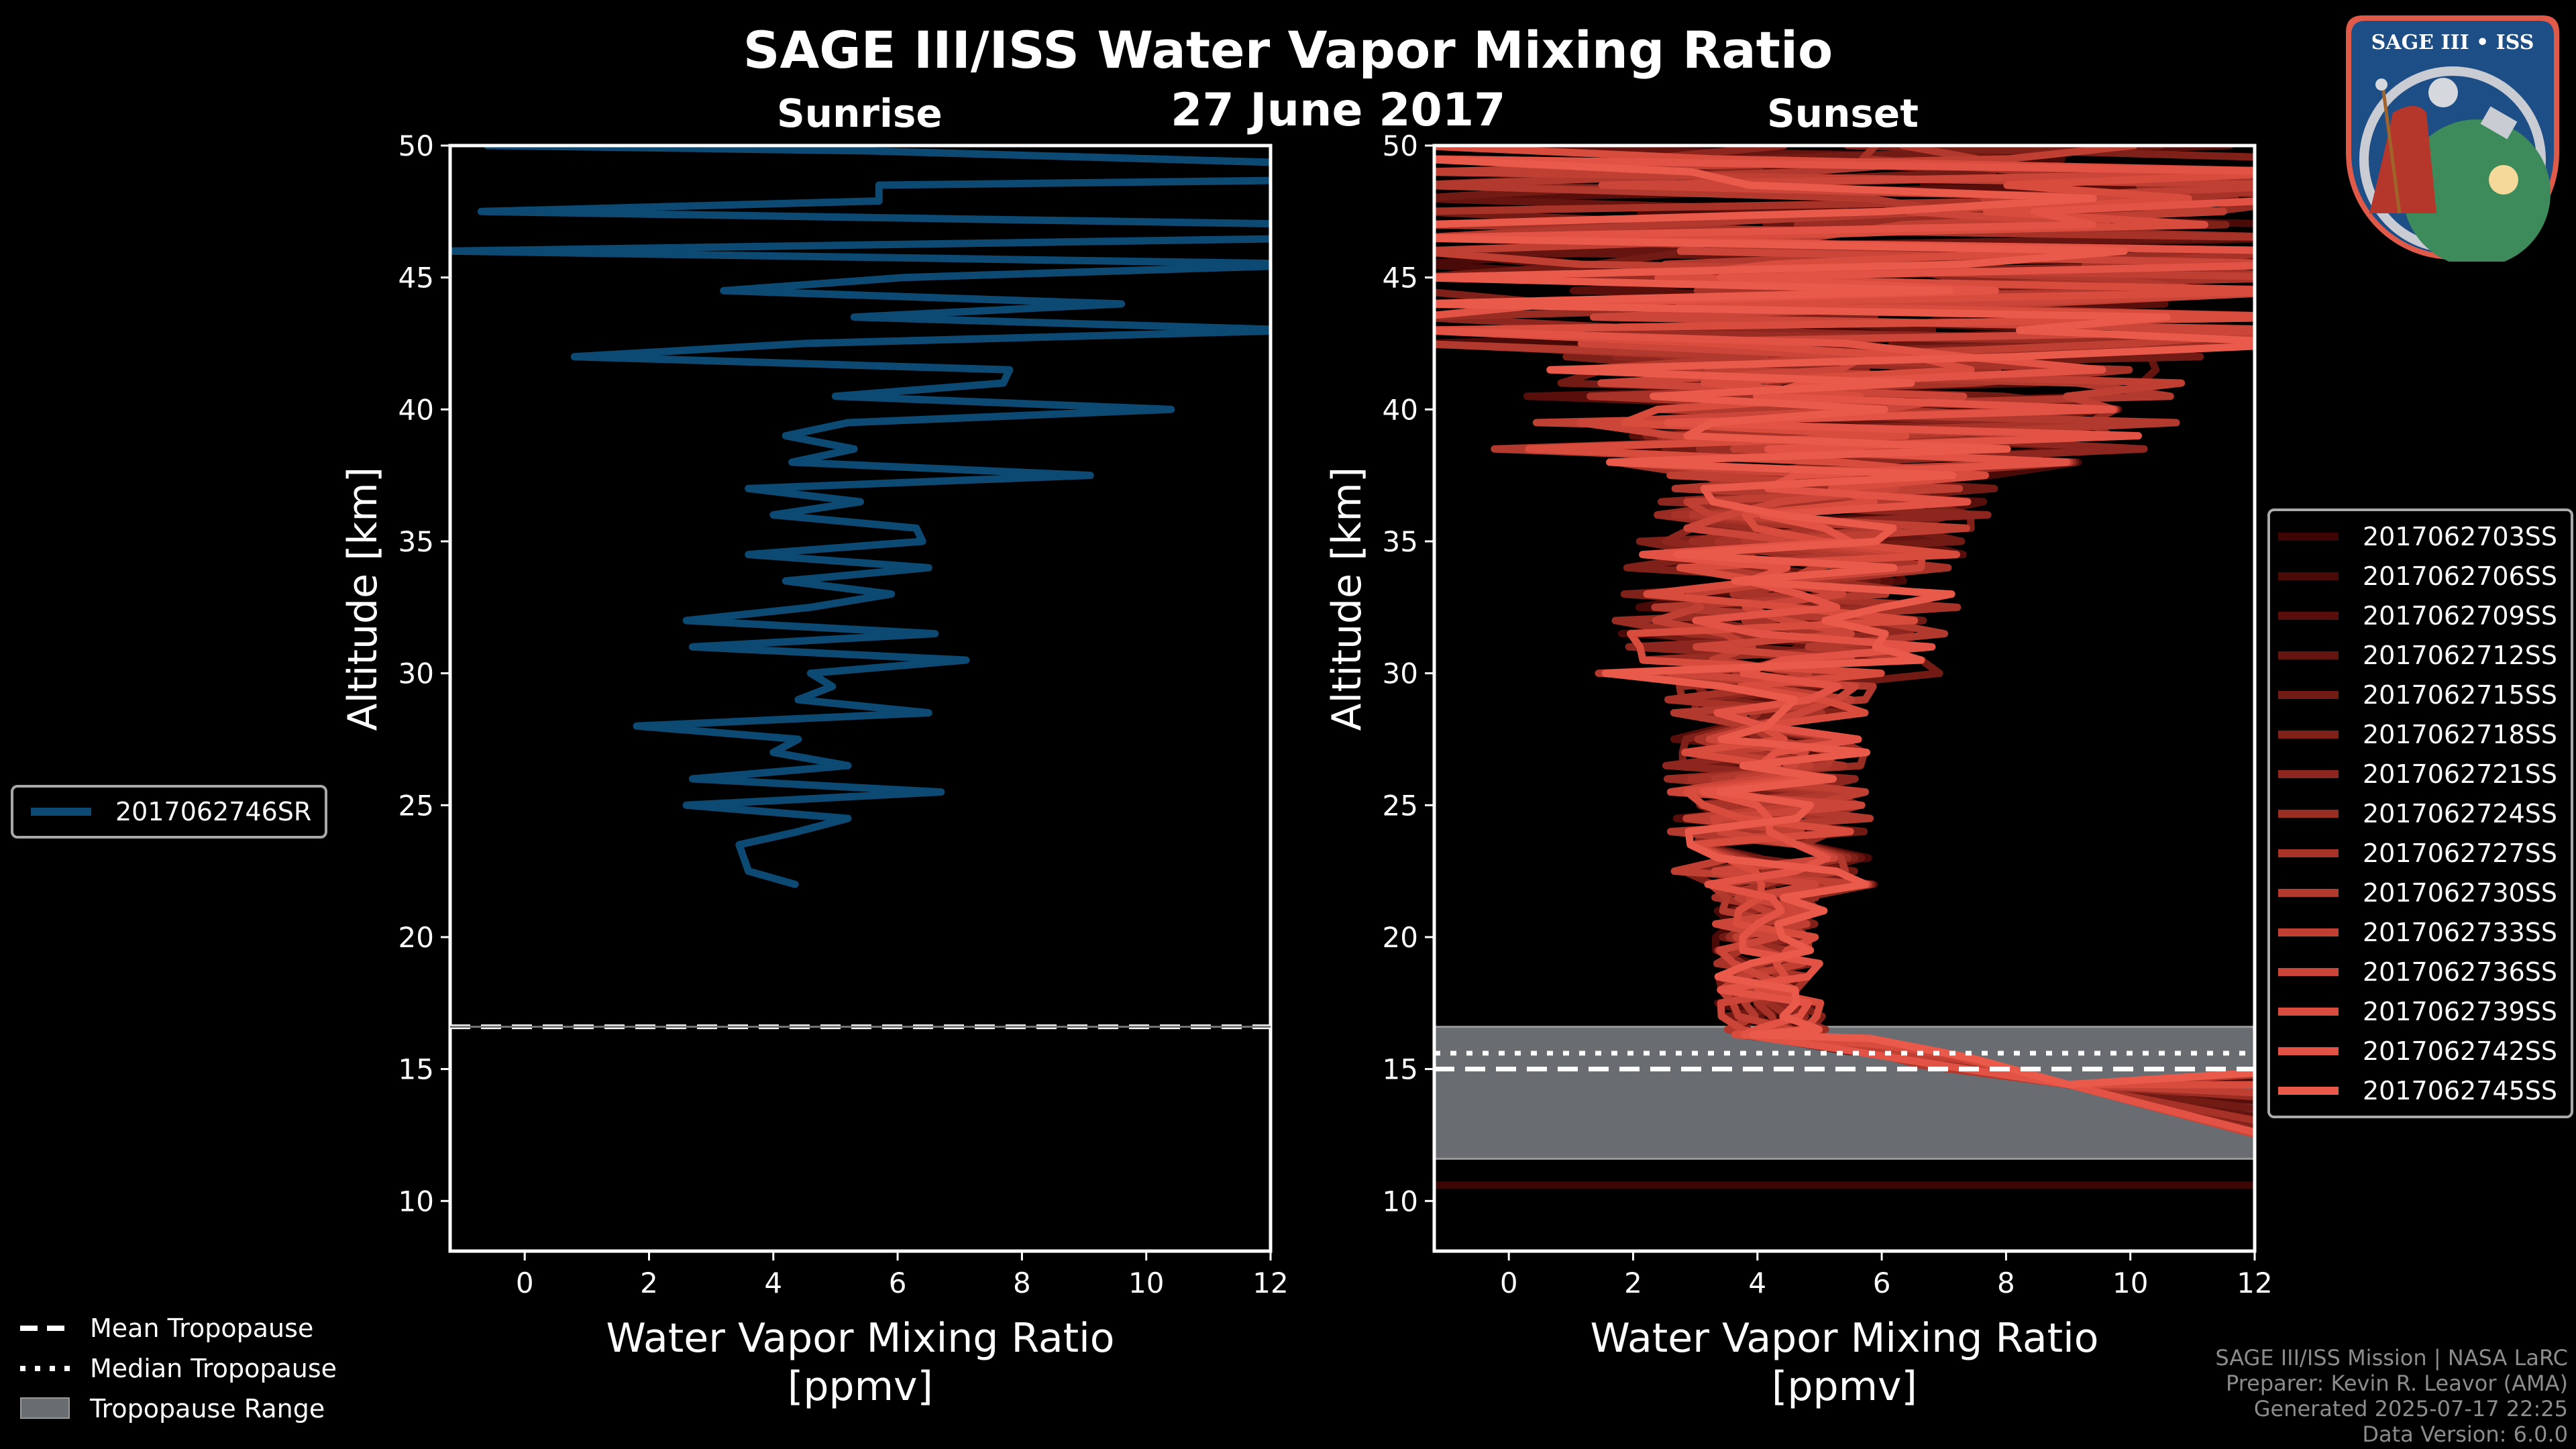 This screenshot has width=2576, height=1449. I want to click on range-fill-icon, so click(45, 1408).